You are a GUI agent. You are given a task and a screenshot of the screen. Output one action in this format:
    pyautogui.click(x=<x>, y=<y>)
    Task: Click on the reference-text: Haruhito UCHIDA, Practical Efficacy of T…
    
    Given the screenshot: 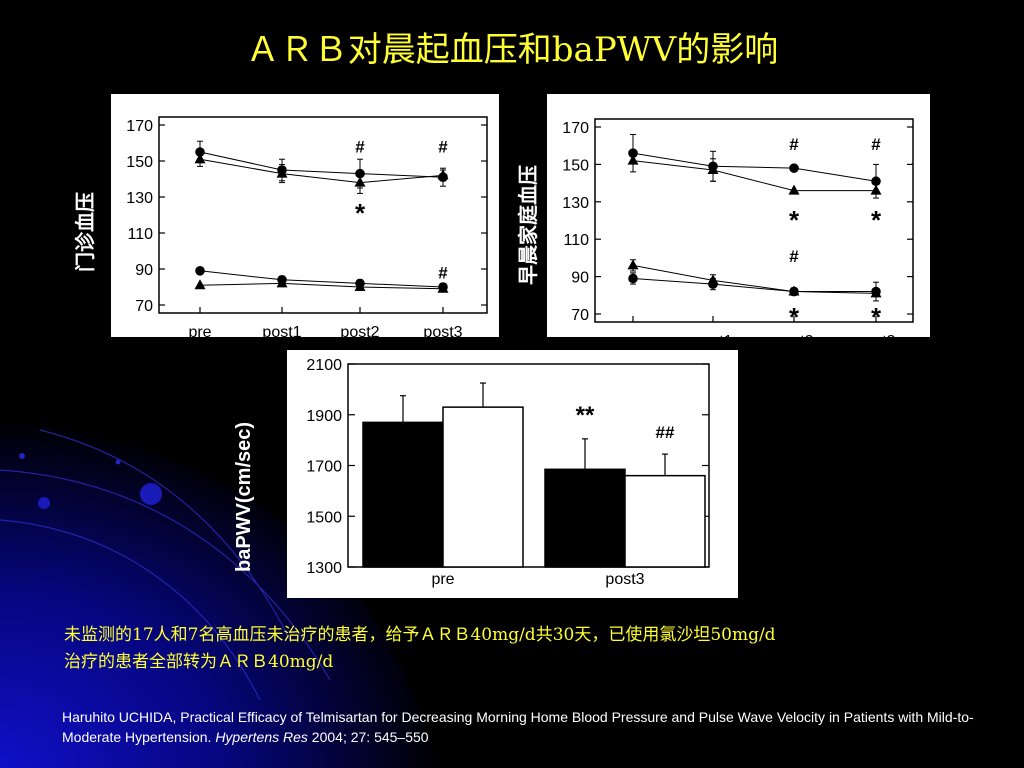 What is the action you would take?
    pyautogui.click(x=518, y=727)
    